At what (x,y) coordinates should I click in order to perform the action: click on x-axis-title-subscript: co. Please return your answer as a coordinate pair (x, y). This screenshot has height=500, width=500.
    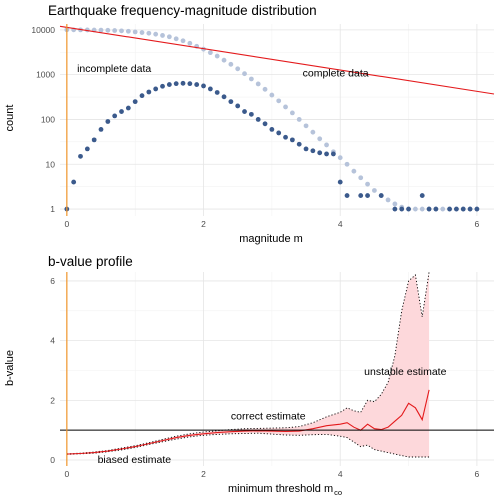
    Looking at the image, I should click on (338, 492).